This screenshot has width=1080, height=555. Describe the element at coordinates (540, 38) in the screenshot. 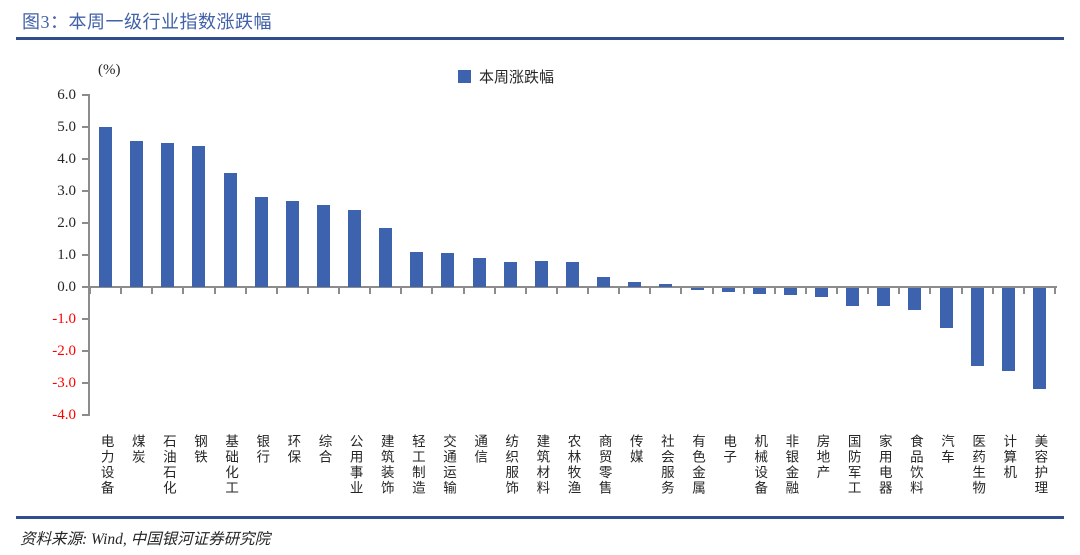

I see `title-divider` at that location.